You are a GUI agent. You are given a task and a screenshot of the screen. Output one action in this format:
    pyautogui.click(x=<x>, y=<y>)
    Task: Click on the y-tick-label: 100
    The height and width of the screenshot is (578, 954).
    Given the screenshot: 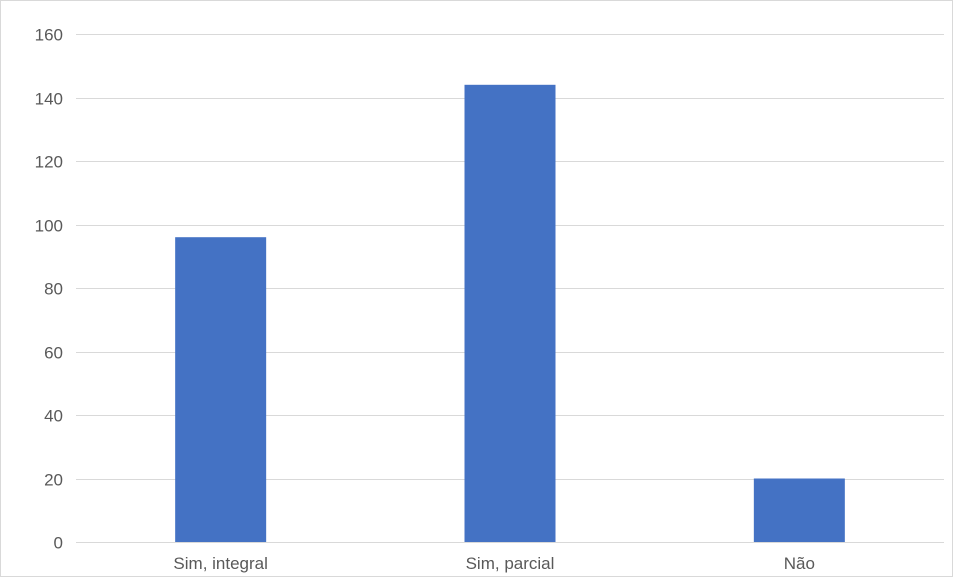 What is the action you would take?
    pyautogui.click(x=49, y=226)
    